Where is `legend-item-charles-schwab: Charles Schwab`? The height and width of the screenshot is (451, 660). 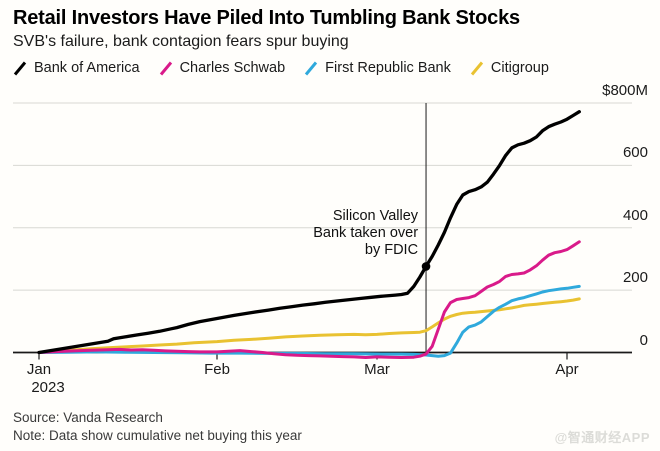 legend-item-charles-schwab: Charles Schwab is located at coordinates (222, 68).